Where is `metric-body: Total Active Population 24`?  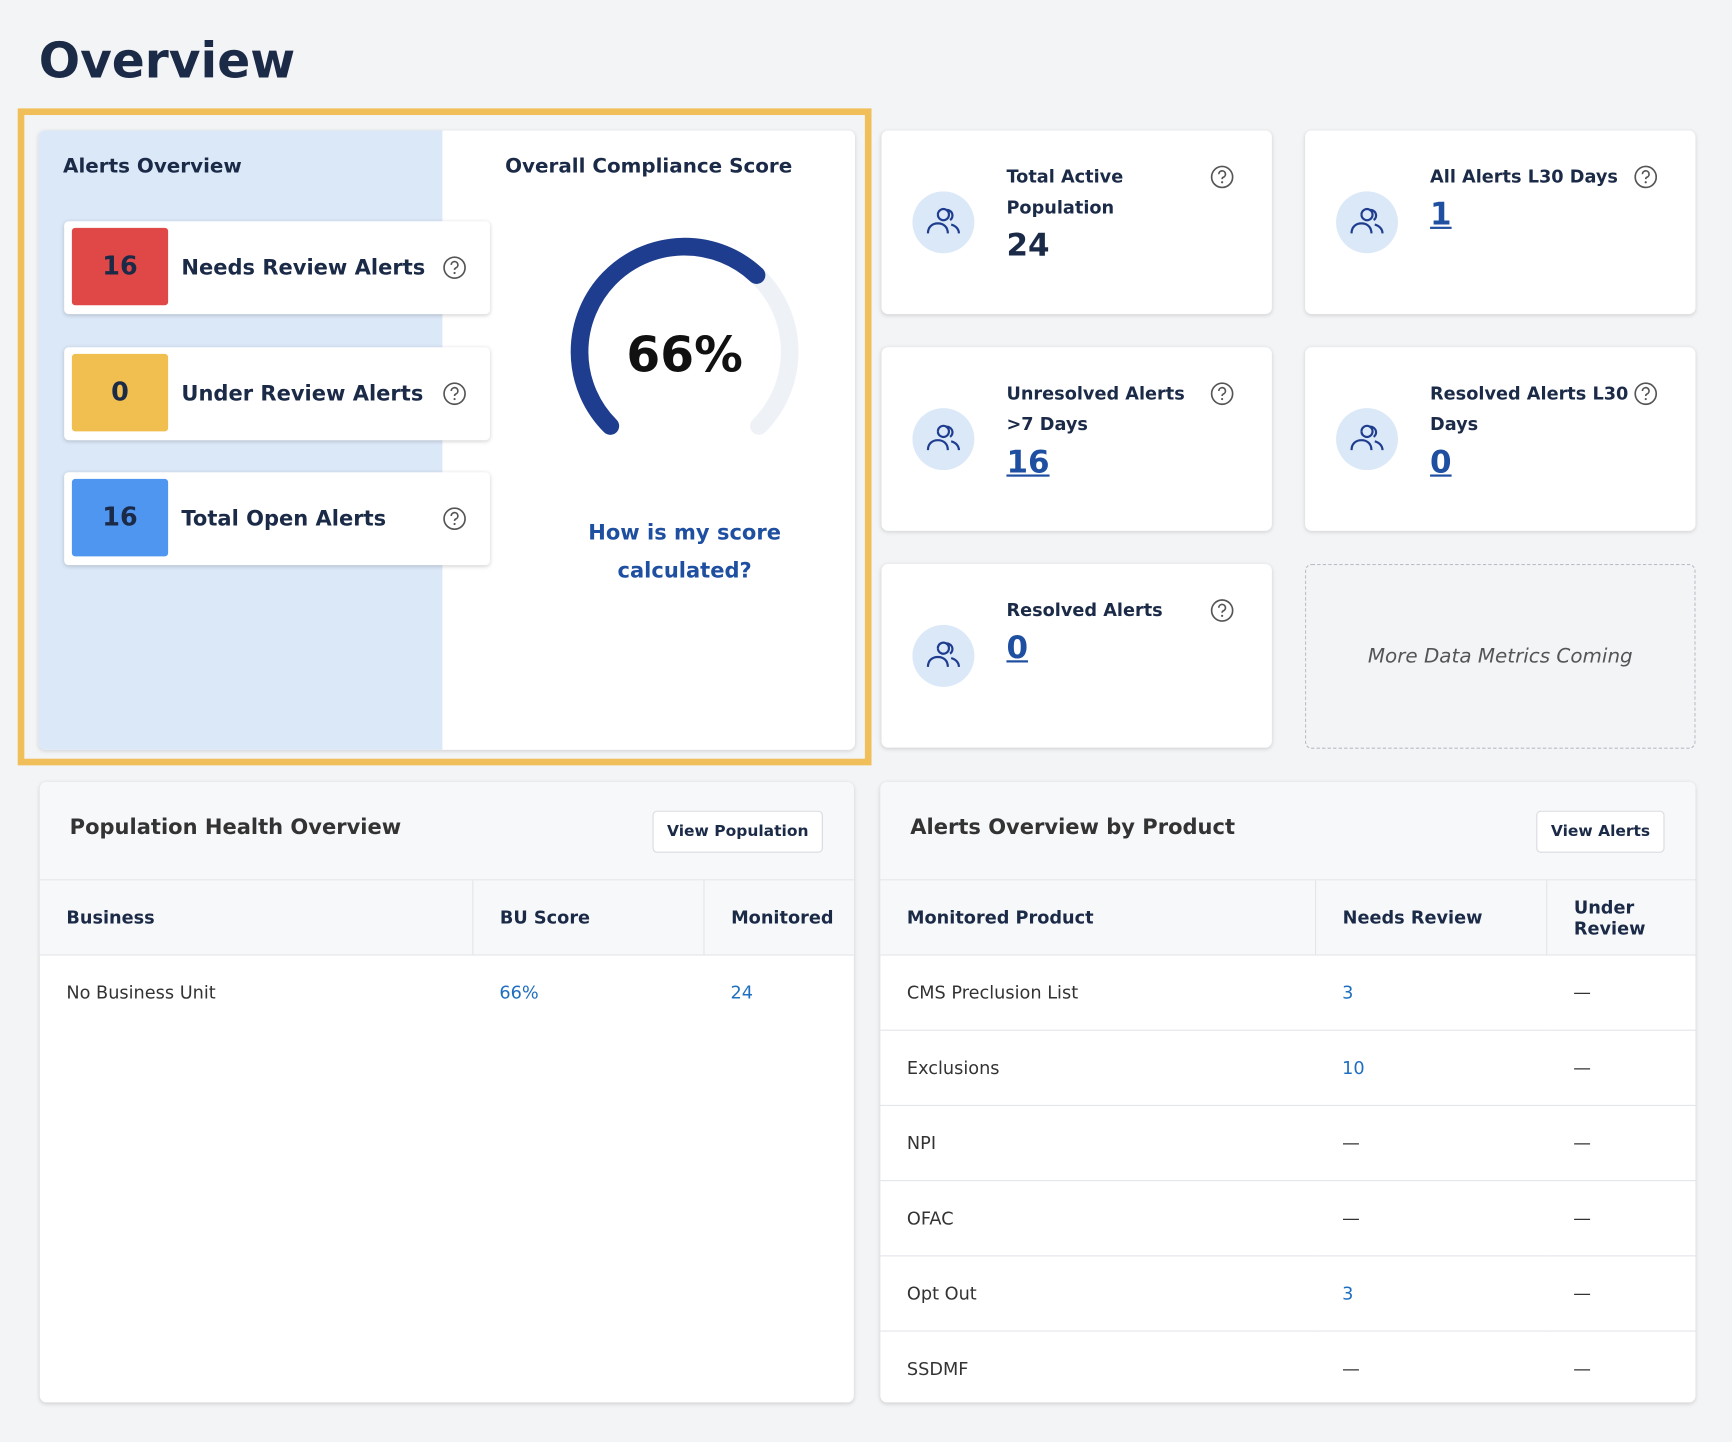 metric-body: Total Active Population 24 is located at coordinates (1105, 214).